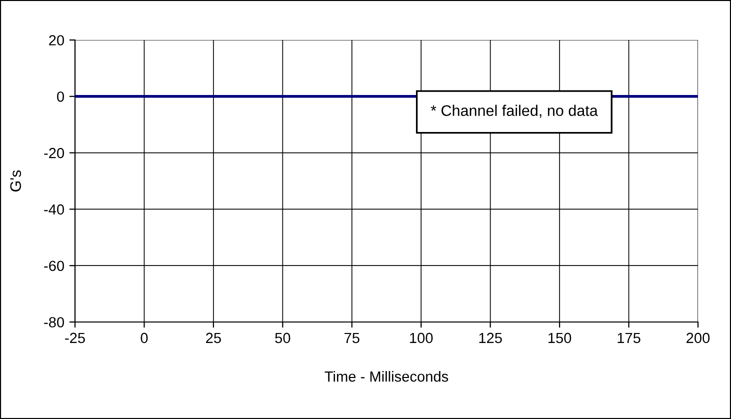 This screenshot has width=731, height=419. I want to click on y-tick-label: 0, so click(60, 97).